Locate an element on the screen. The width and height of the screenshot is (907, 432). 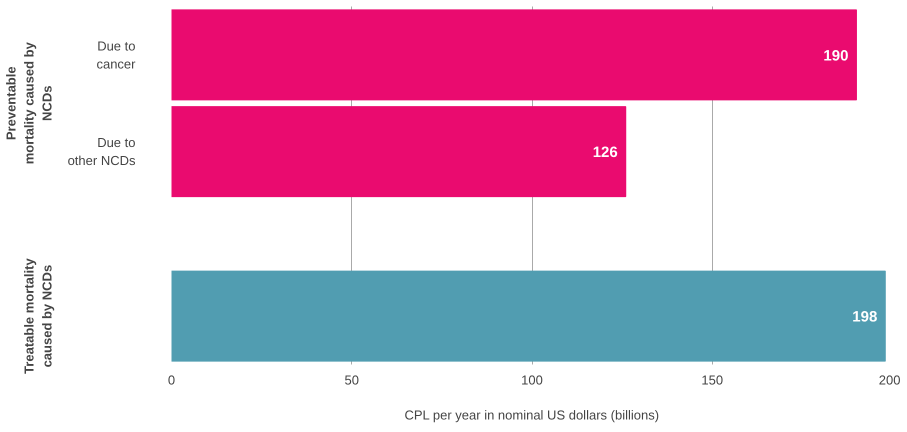
text: Preventable mortality caused by NCDs is located at coordinates (29, 102).